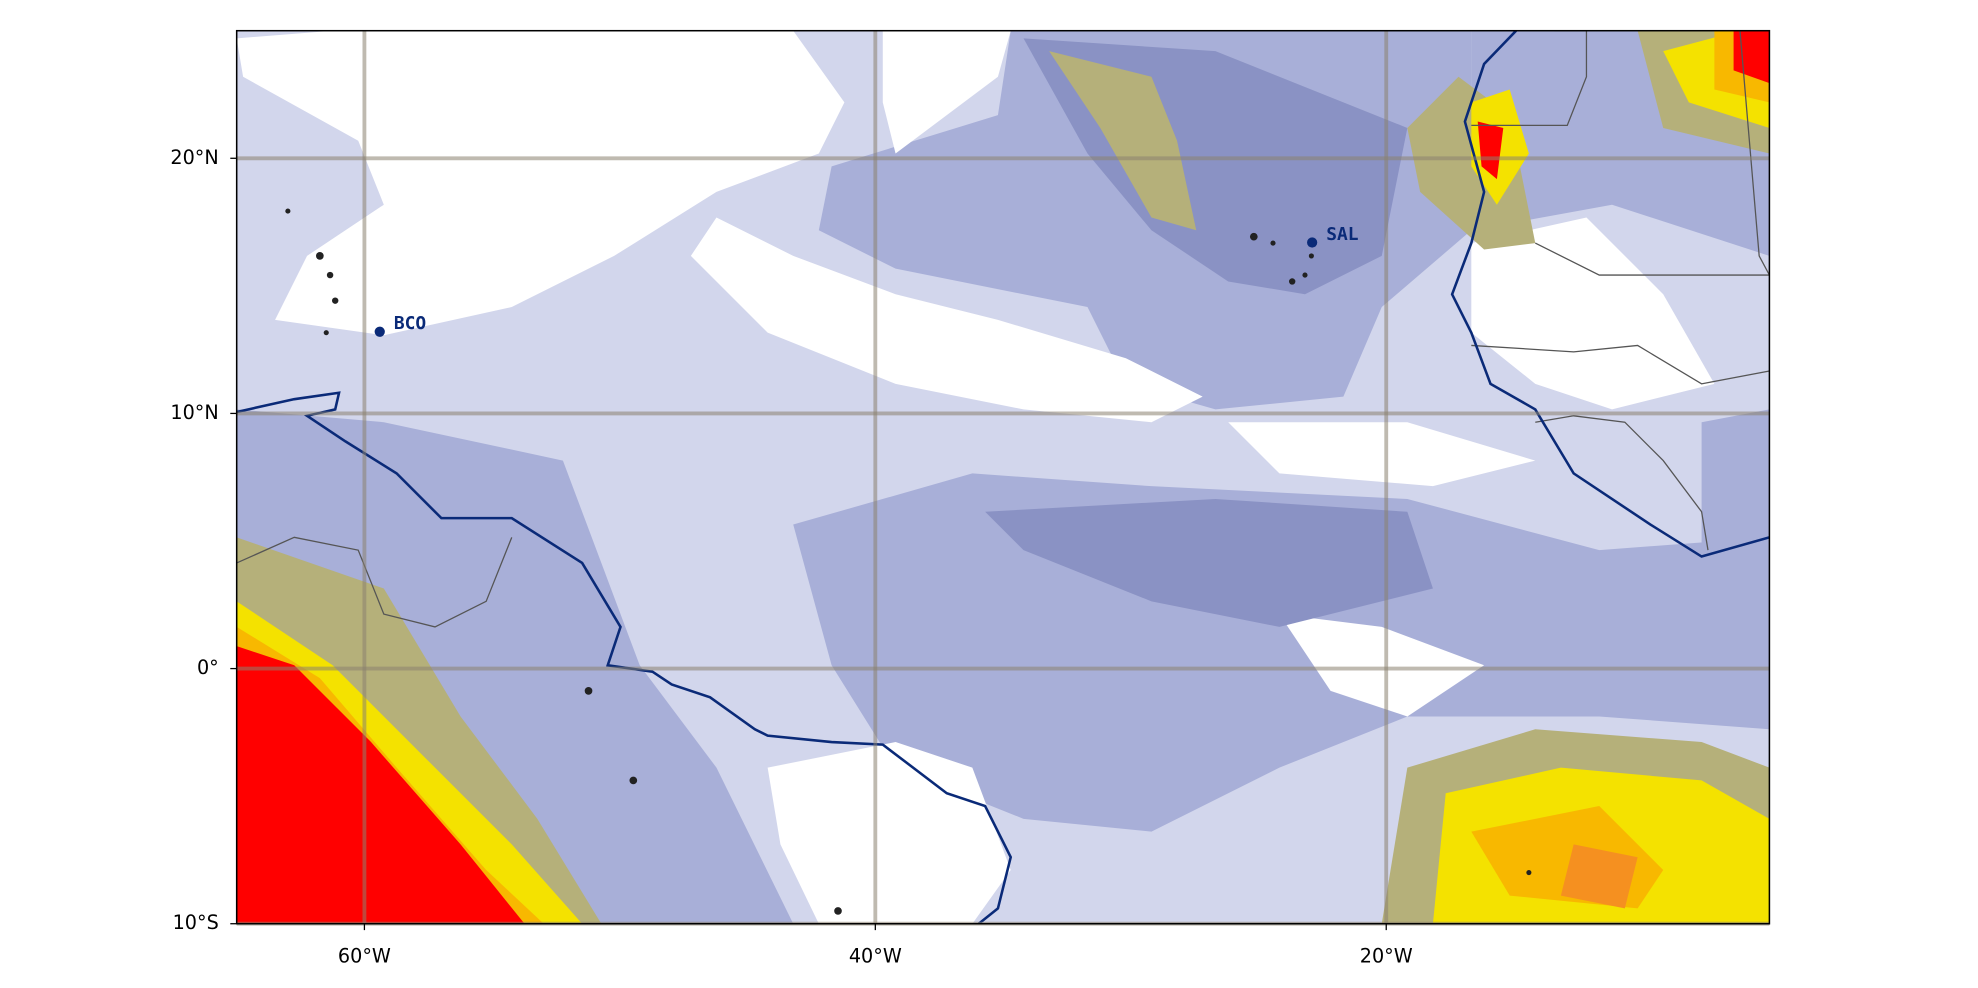 This screenshot has width=1978, height=988. I want to click on y-tick-label: 20°N, so click(194, 157).